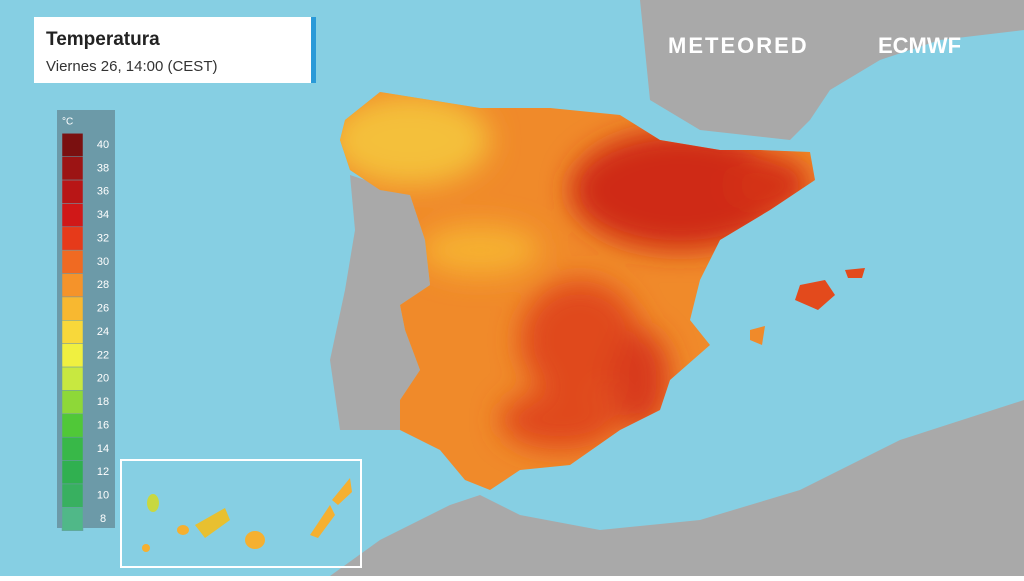 The width and height of the screenshot is (1024, 581). What do you see at coordinates (103, 285) in the screenshot?
I see `legend-label: 28` at bounding box center [103, 285].